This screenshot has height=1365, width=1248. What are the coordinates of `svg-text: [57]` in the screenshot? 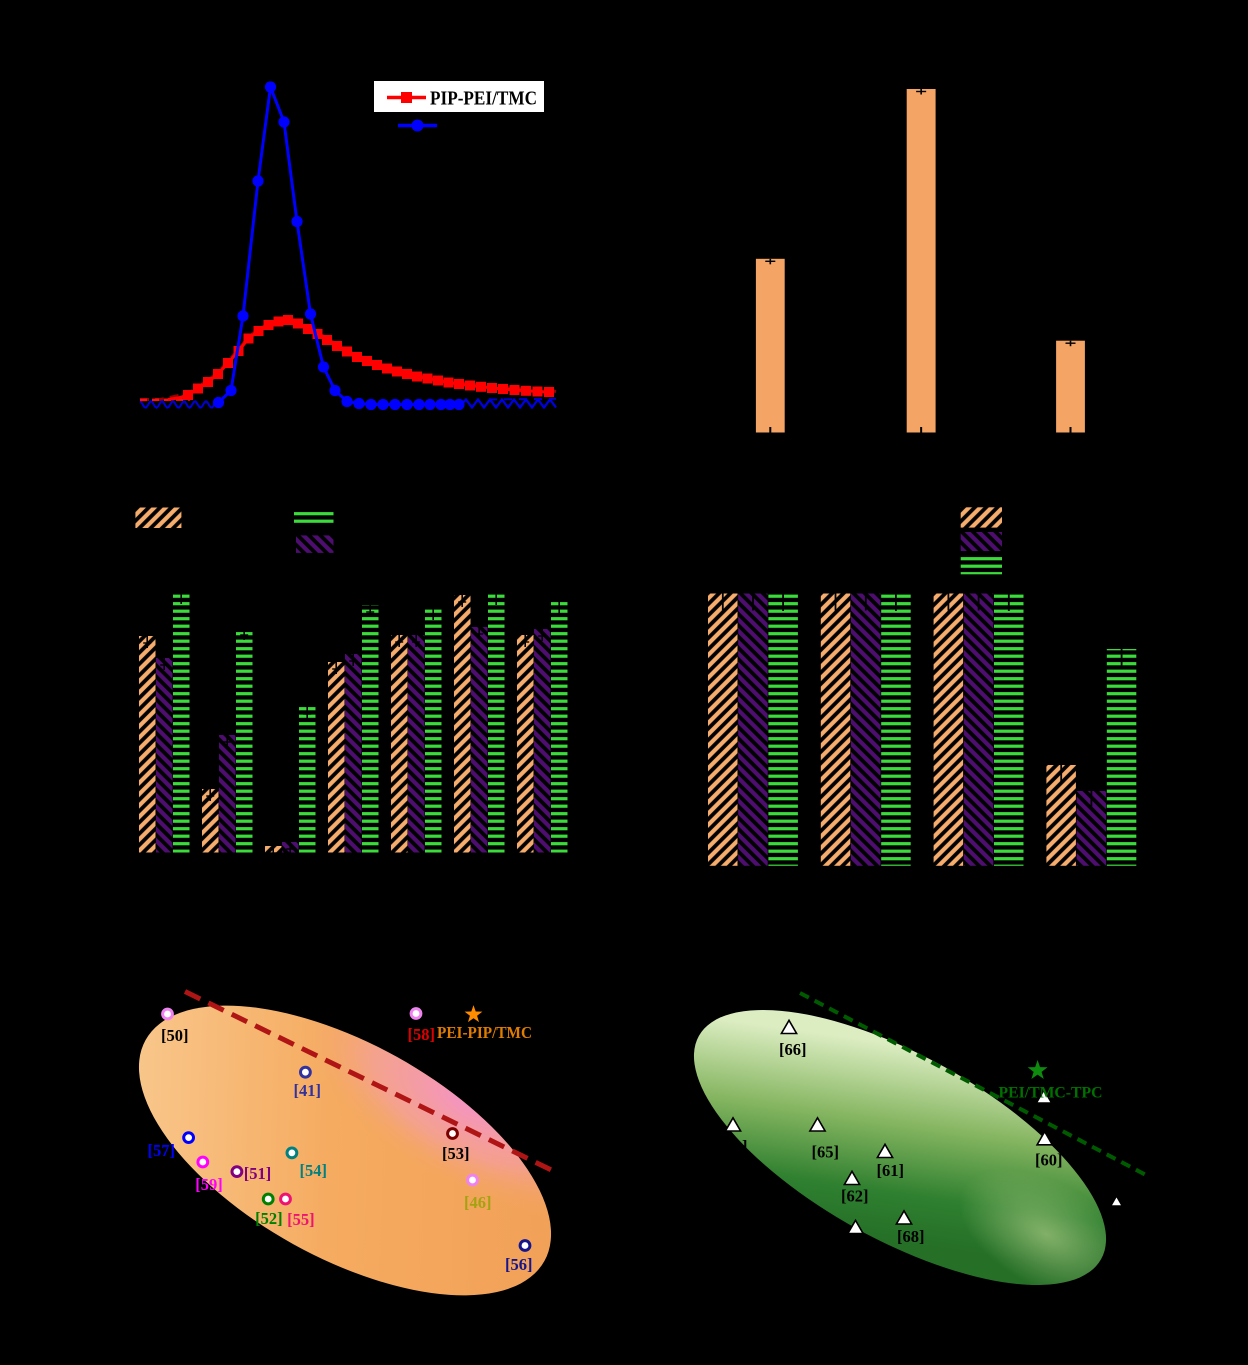 It's located at (162, 1150).